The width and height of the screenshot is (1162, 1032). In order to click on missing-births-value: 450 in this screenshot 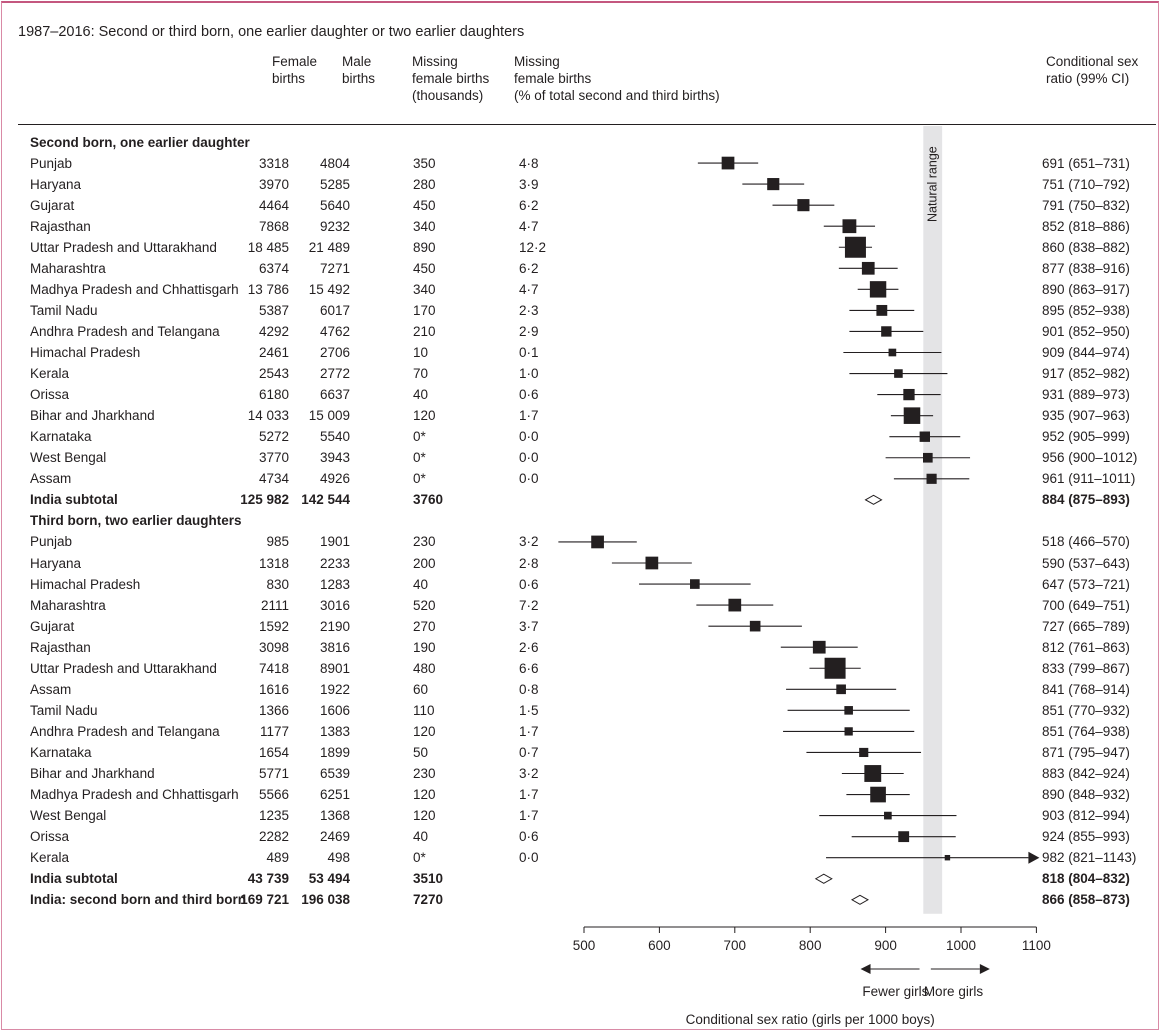, I will do `click(424, 268)`.